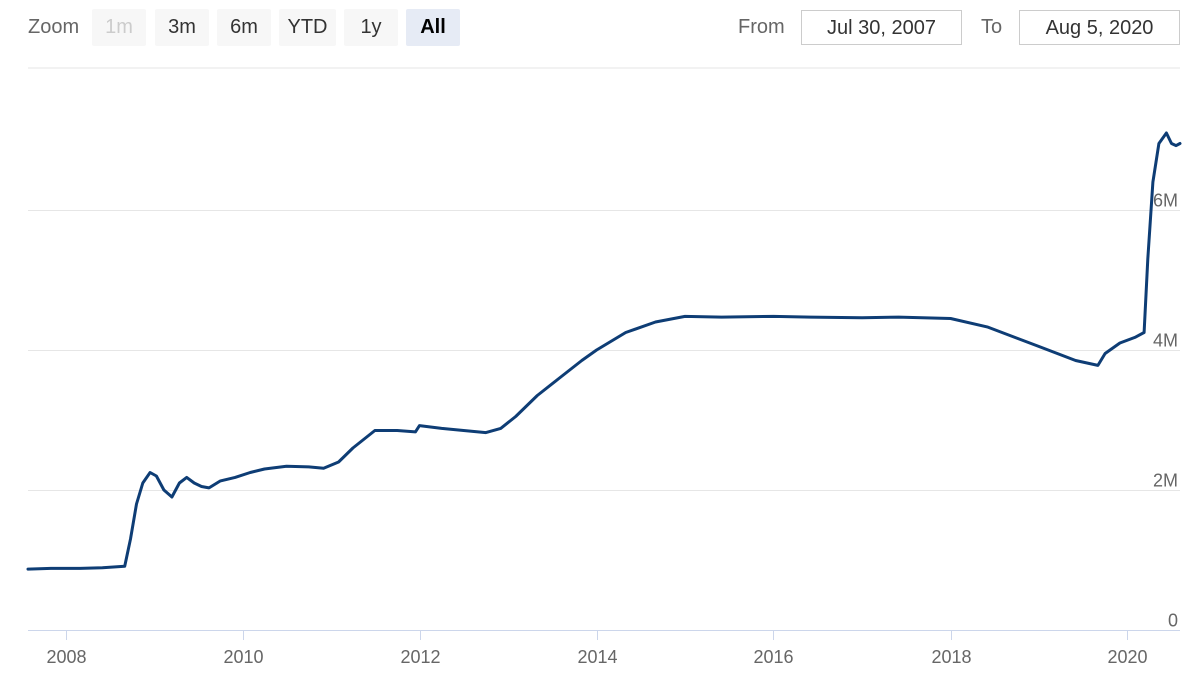 The height and width of the screenshot is (686, 1199). I want to click on y-tick-label: 2M, so click(1165, 481).